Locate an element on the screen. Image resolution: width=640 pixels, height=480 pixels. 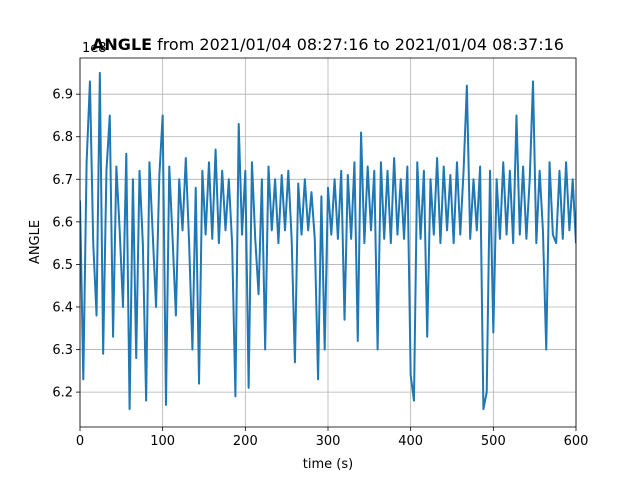
y-axis-label: ANGLE is located at coordinates (35, 242).